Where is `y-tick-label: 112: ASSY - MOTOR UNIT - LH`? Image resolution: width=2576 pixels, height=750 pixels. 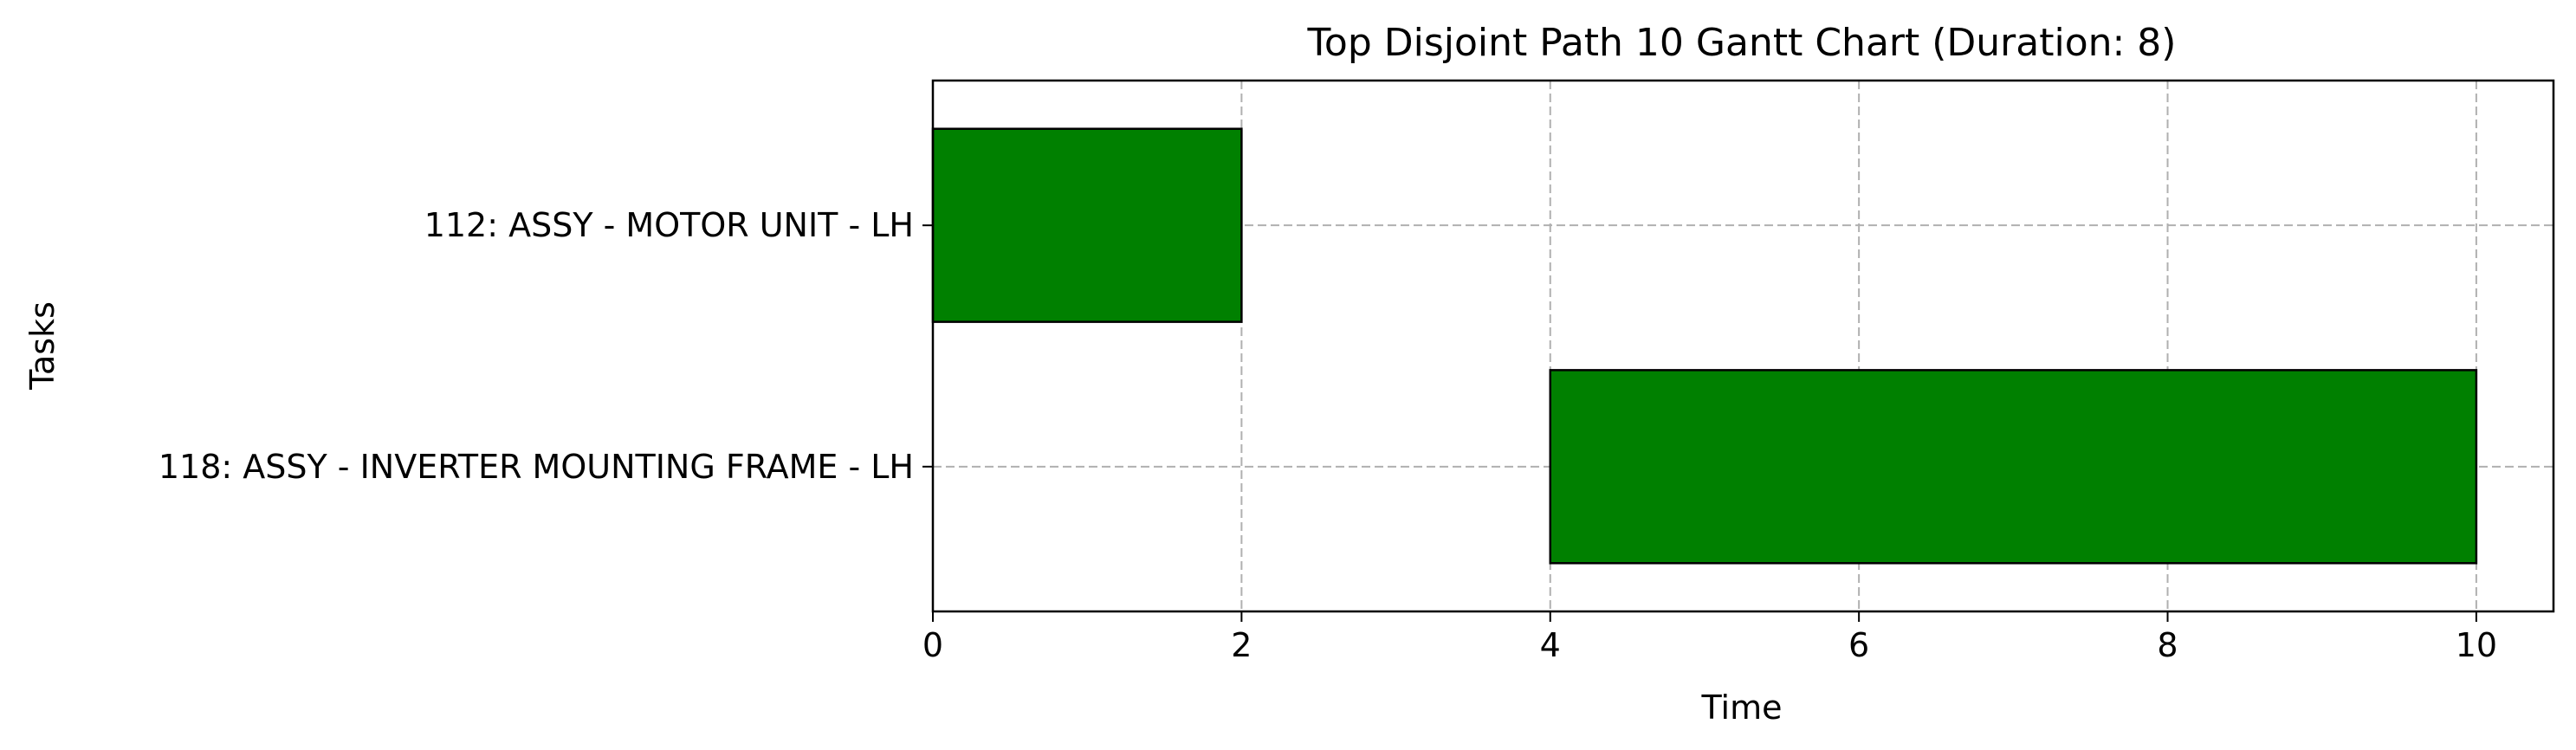 y-tick-label: 112: ASSY - MOTOR UNIT - LH is located at coordinates (669, 225).